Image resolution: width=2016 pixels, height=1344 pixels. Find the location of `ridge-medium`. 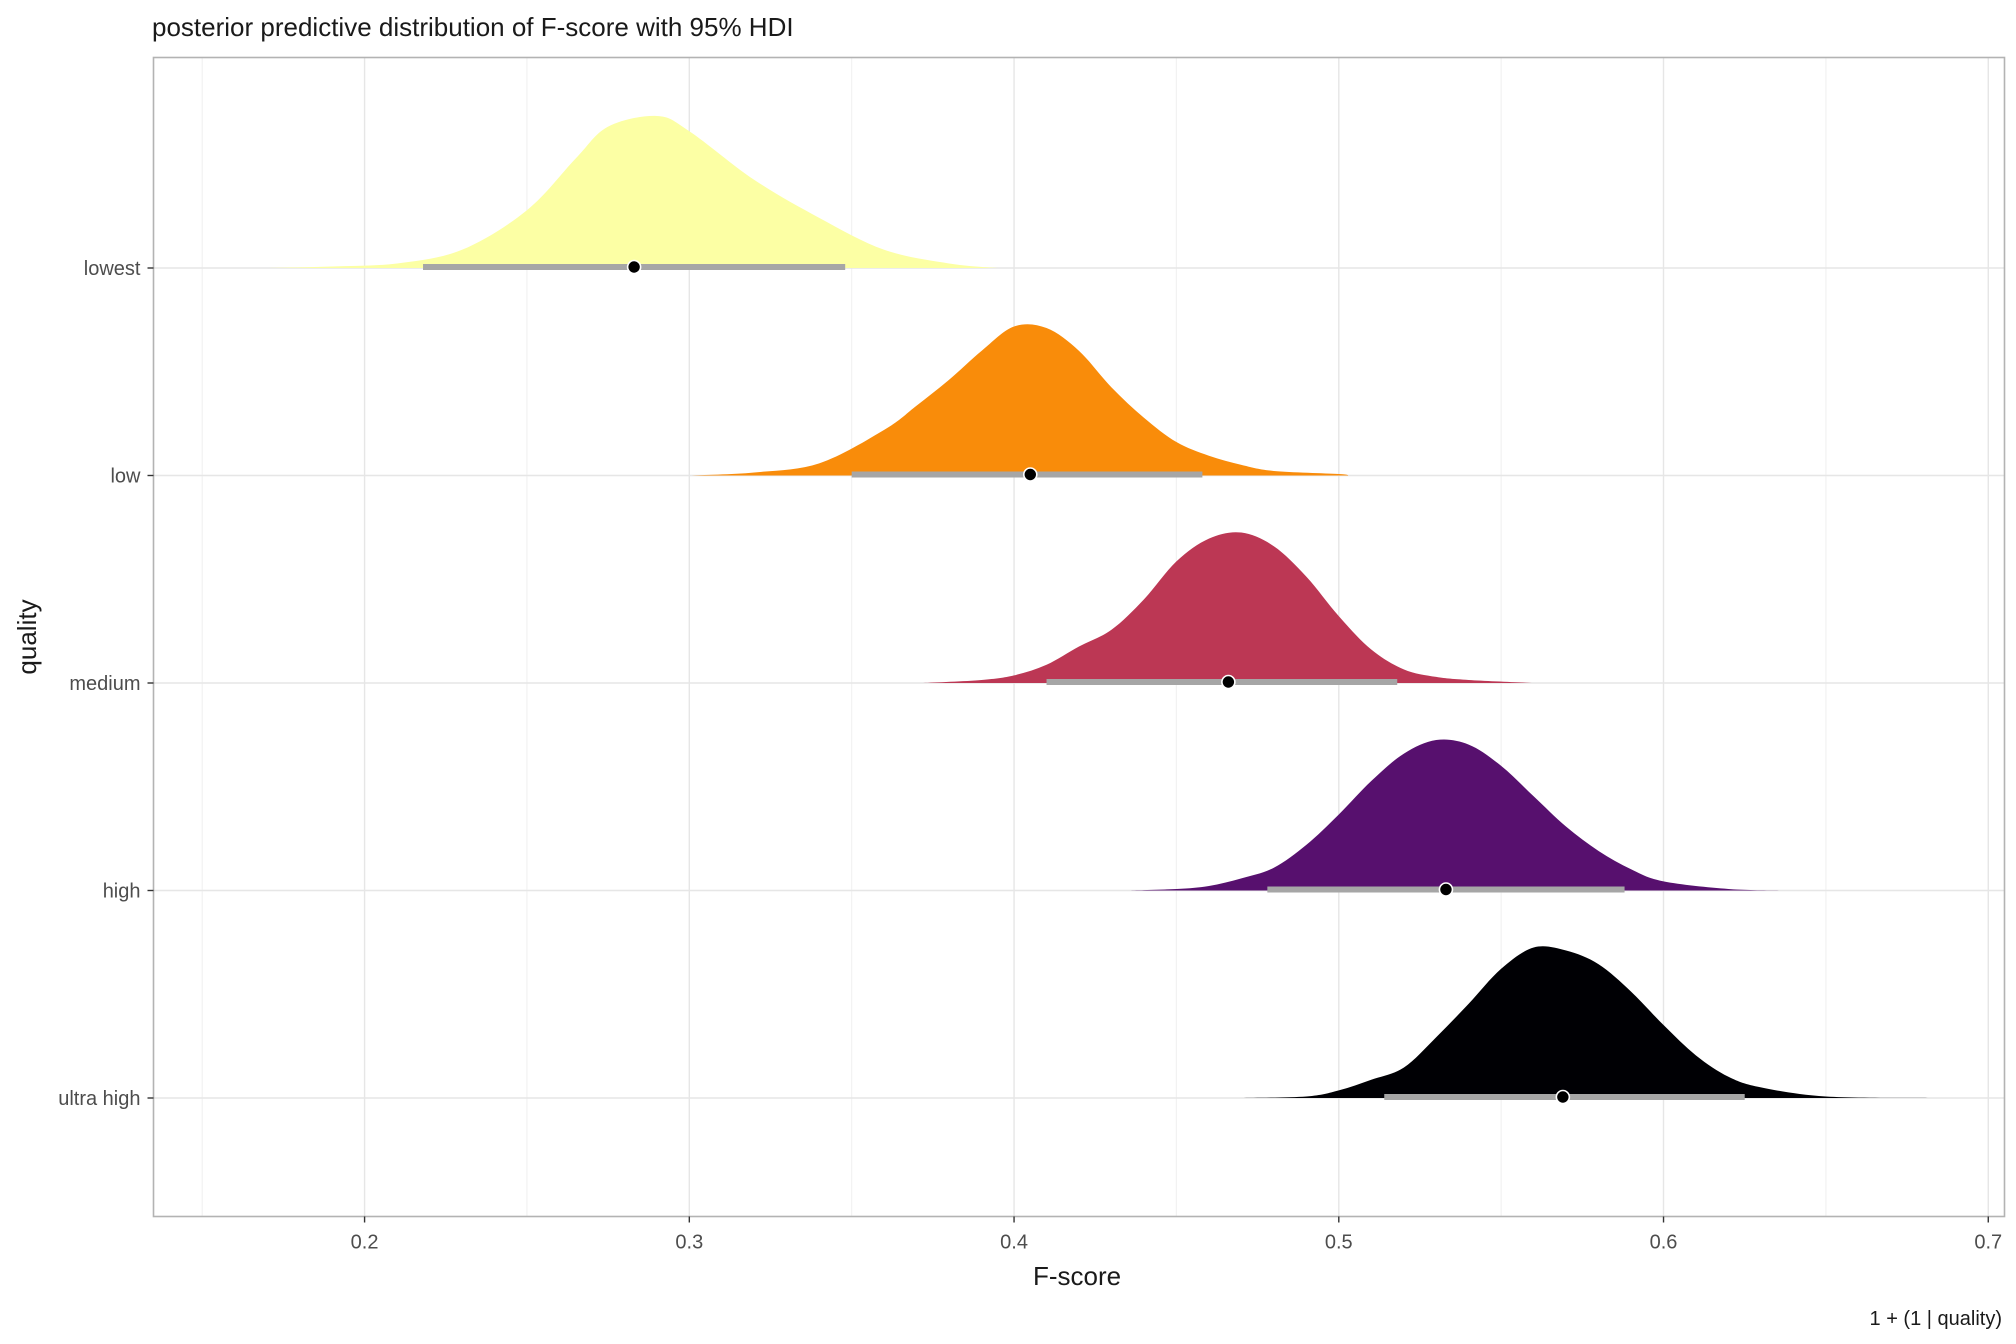

ridge-medium is located at coordinates (1228, 611).